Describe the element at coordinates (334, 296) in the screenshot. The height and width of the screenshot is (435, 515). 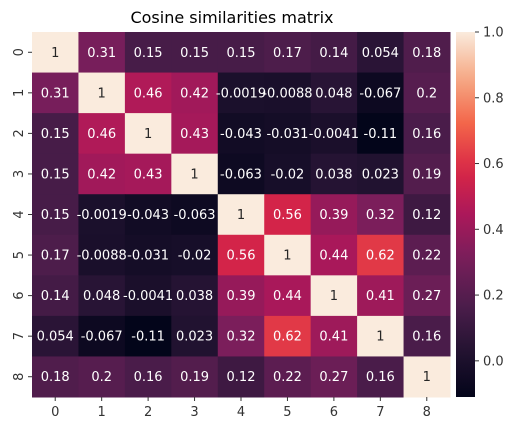
I see `cell-label-6-6: 1` at that location.